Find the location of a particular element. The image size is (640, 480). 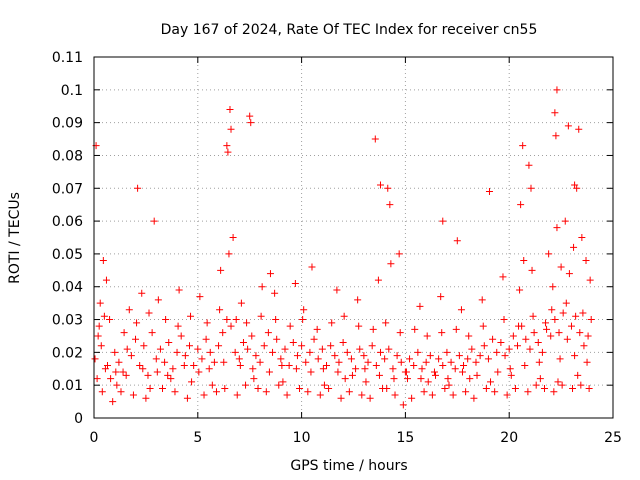

y-tick-label: 0.04 is located at coordinates (67, 288).